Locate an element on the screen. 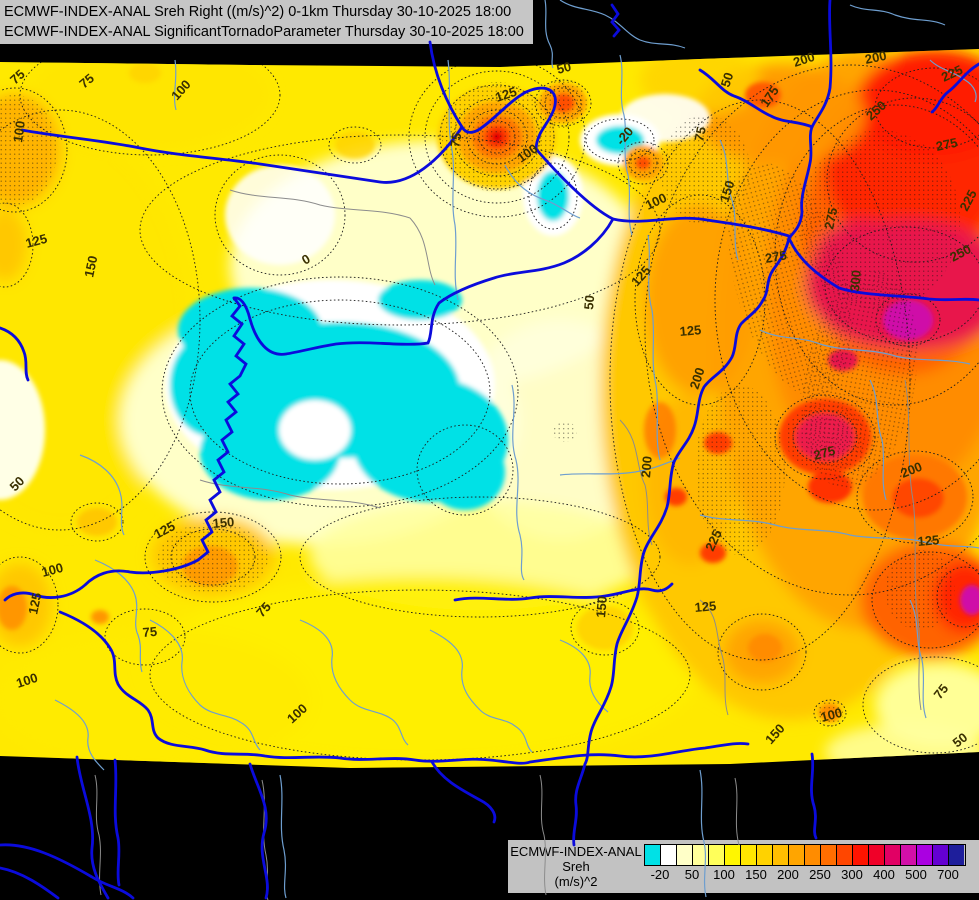  colorbar-tick-label: 250 is located at coordinates (820, 874).